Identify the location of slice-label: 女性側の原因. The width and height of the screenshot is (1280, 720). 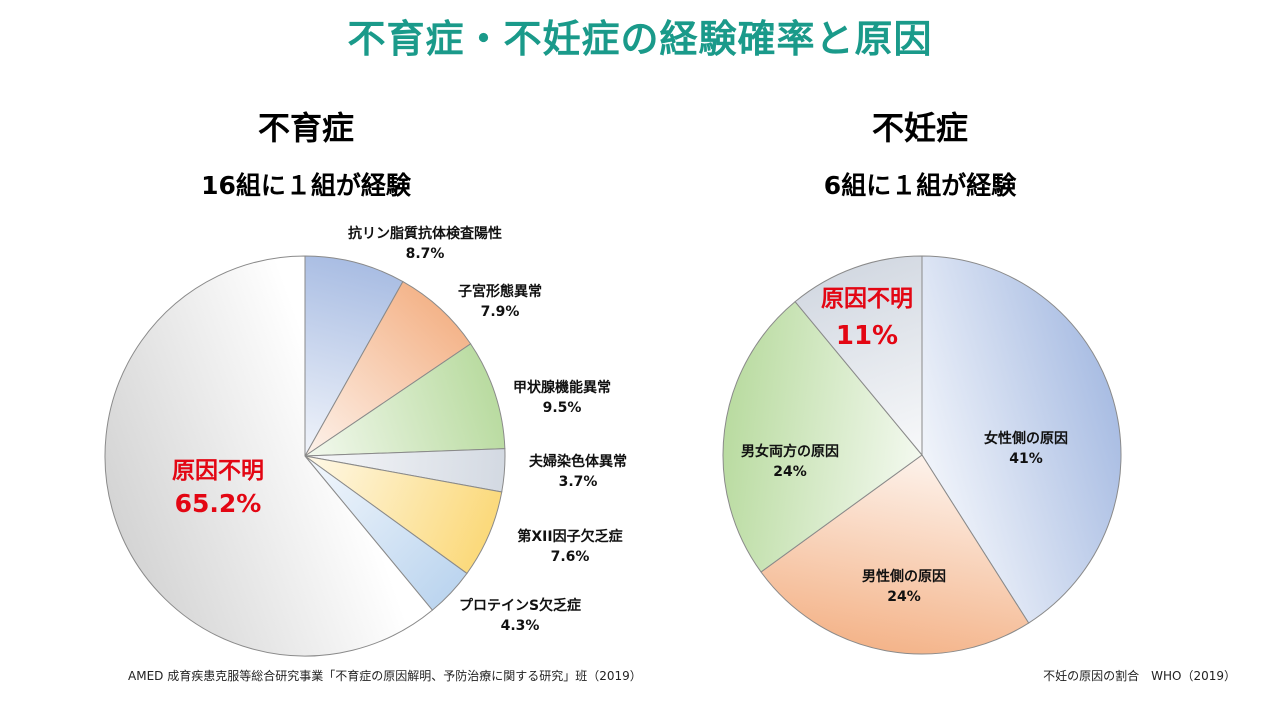
(1026, 438).